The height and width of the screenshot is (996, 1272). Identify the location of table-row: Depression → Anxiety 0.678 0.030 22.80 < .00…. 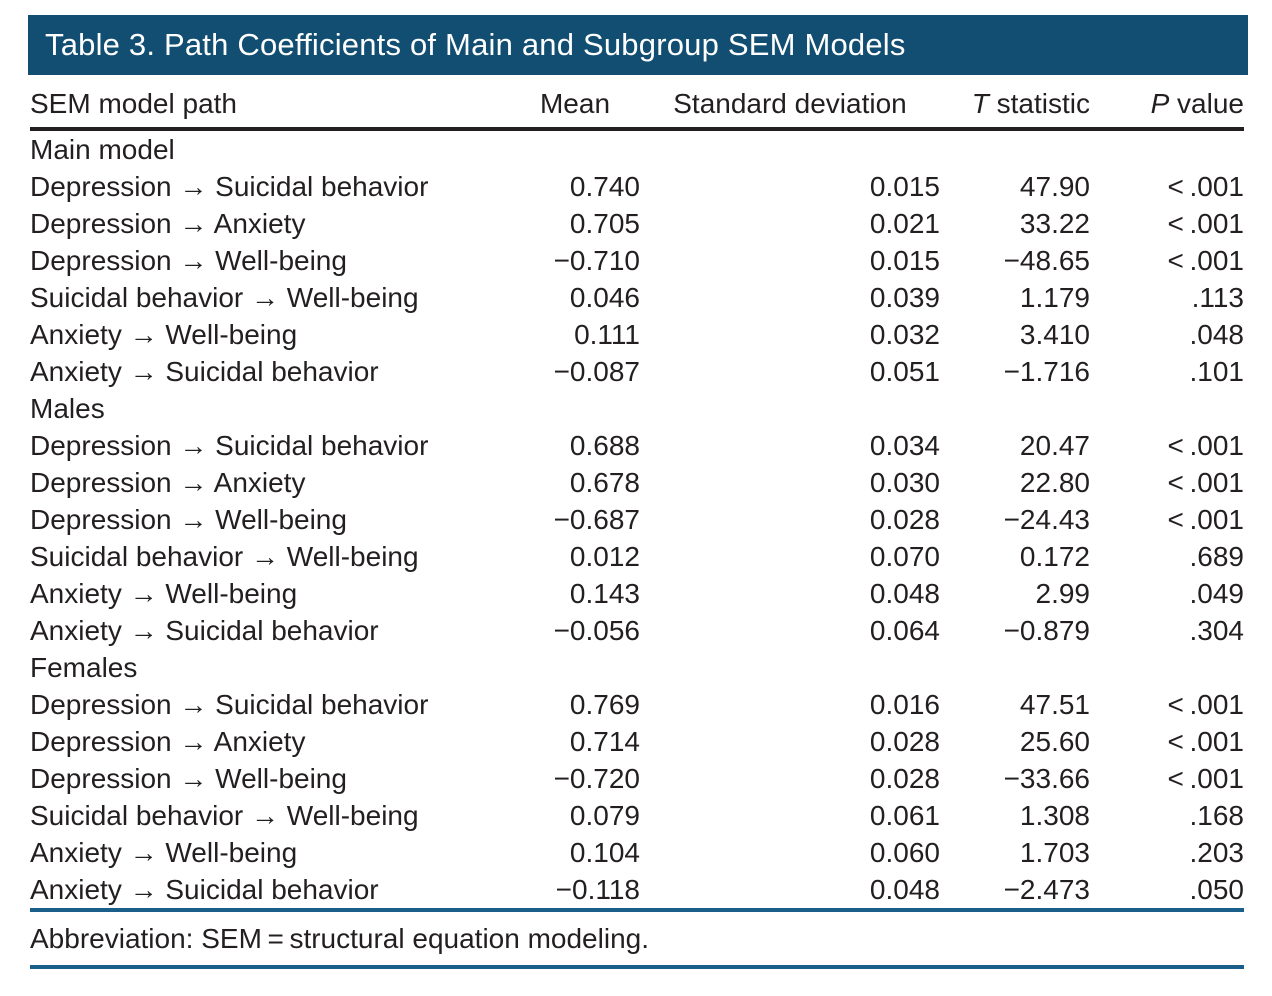
(637, 482).